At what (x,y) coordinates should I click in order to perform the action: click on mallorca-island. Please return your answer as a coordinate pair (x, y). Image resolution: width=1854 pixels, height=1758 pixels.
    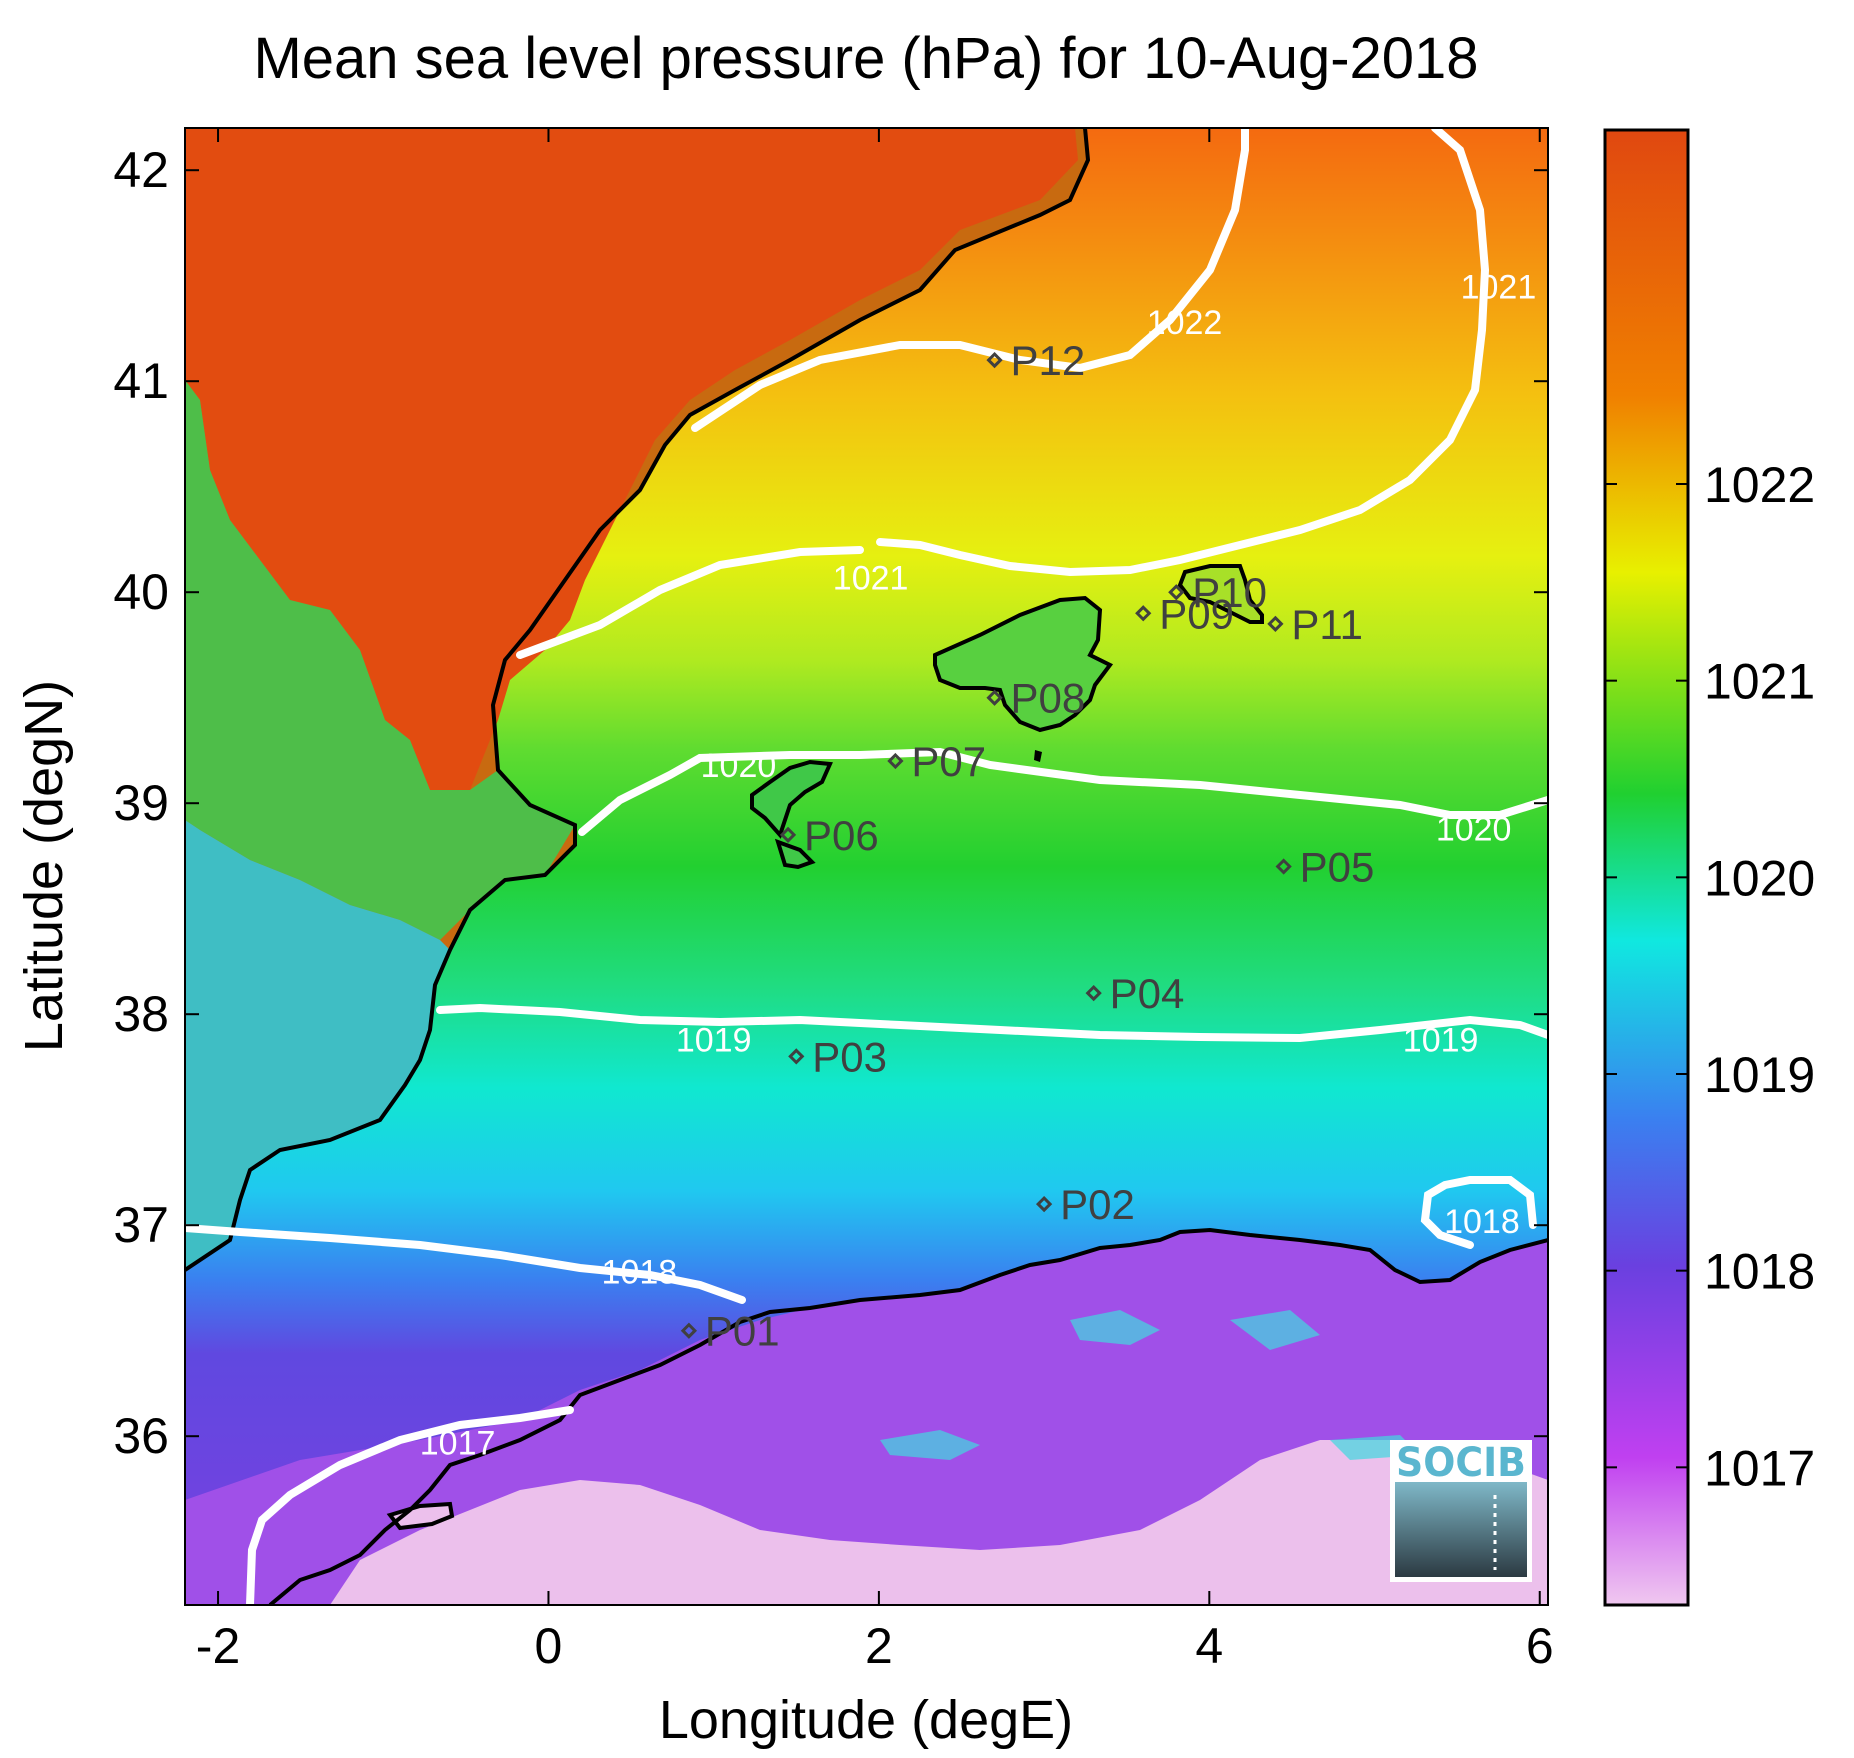
    Looking at the image, I should click on (1023, 664).